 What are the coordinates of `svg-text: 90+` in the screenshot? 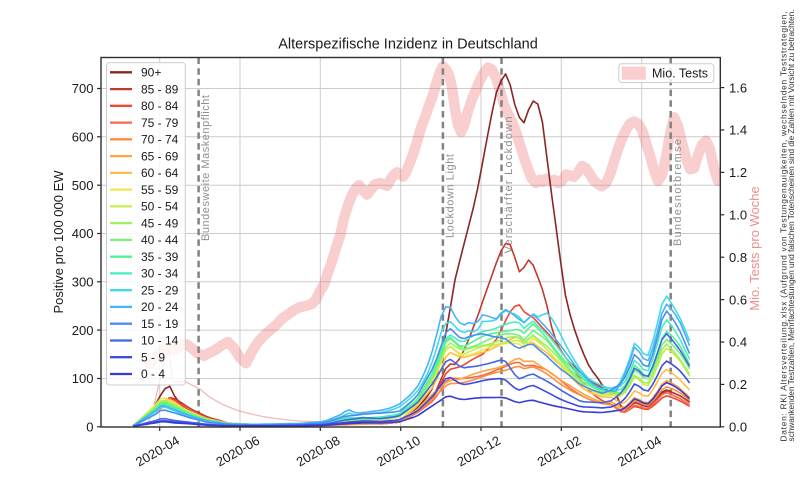 It's located at (151, 73).